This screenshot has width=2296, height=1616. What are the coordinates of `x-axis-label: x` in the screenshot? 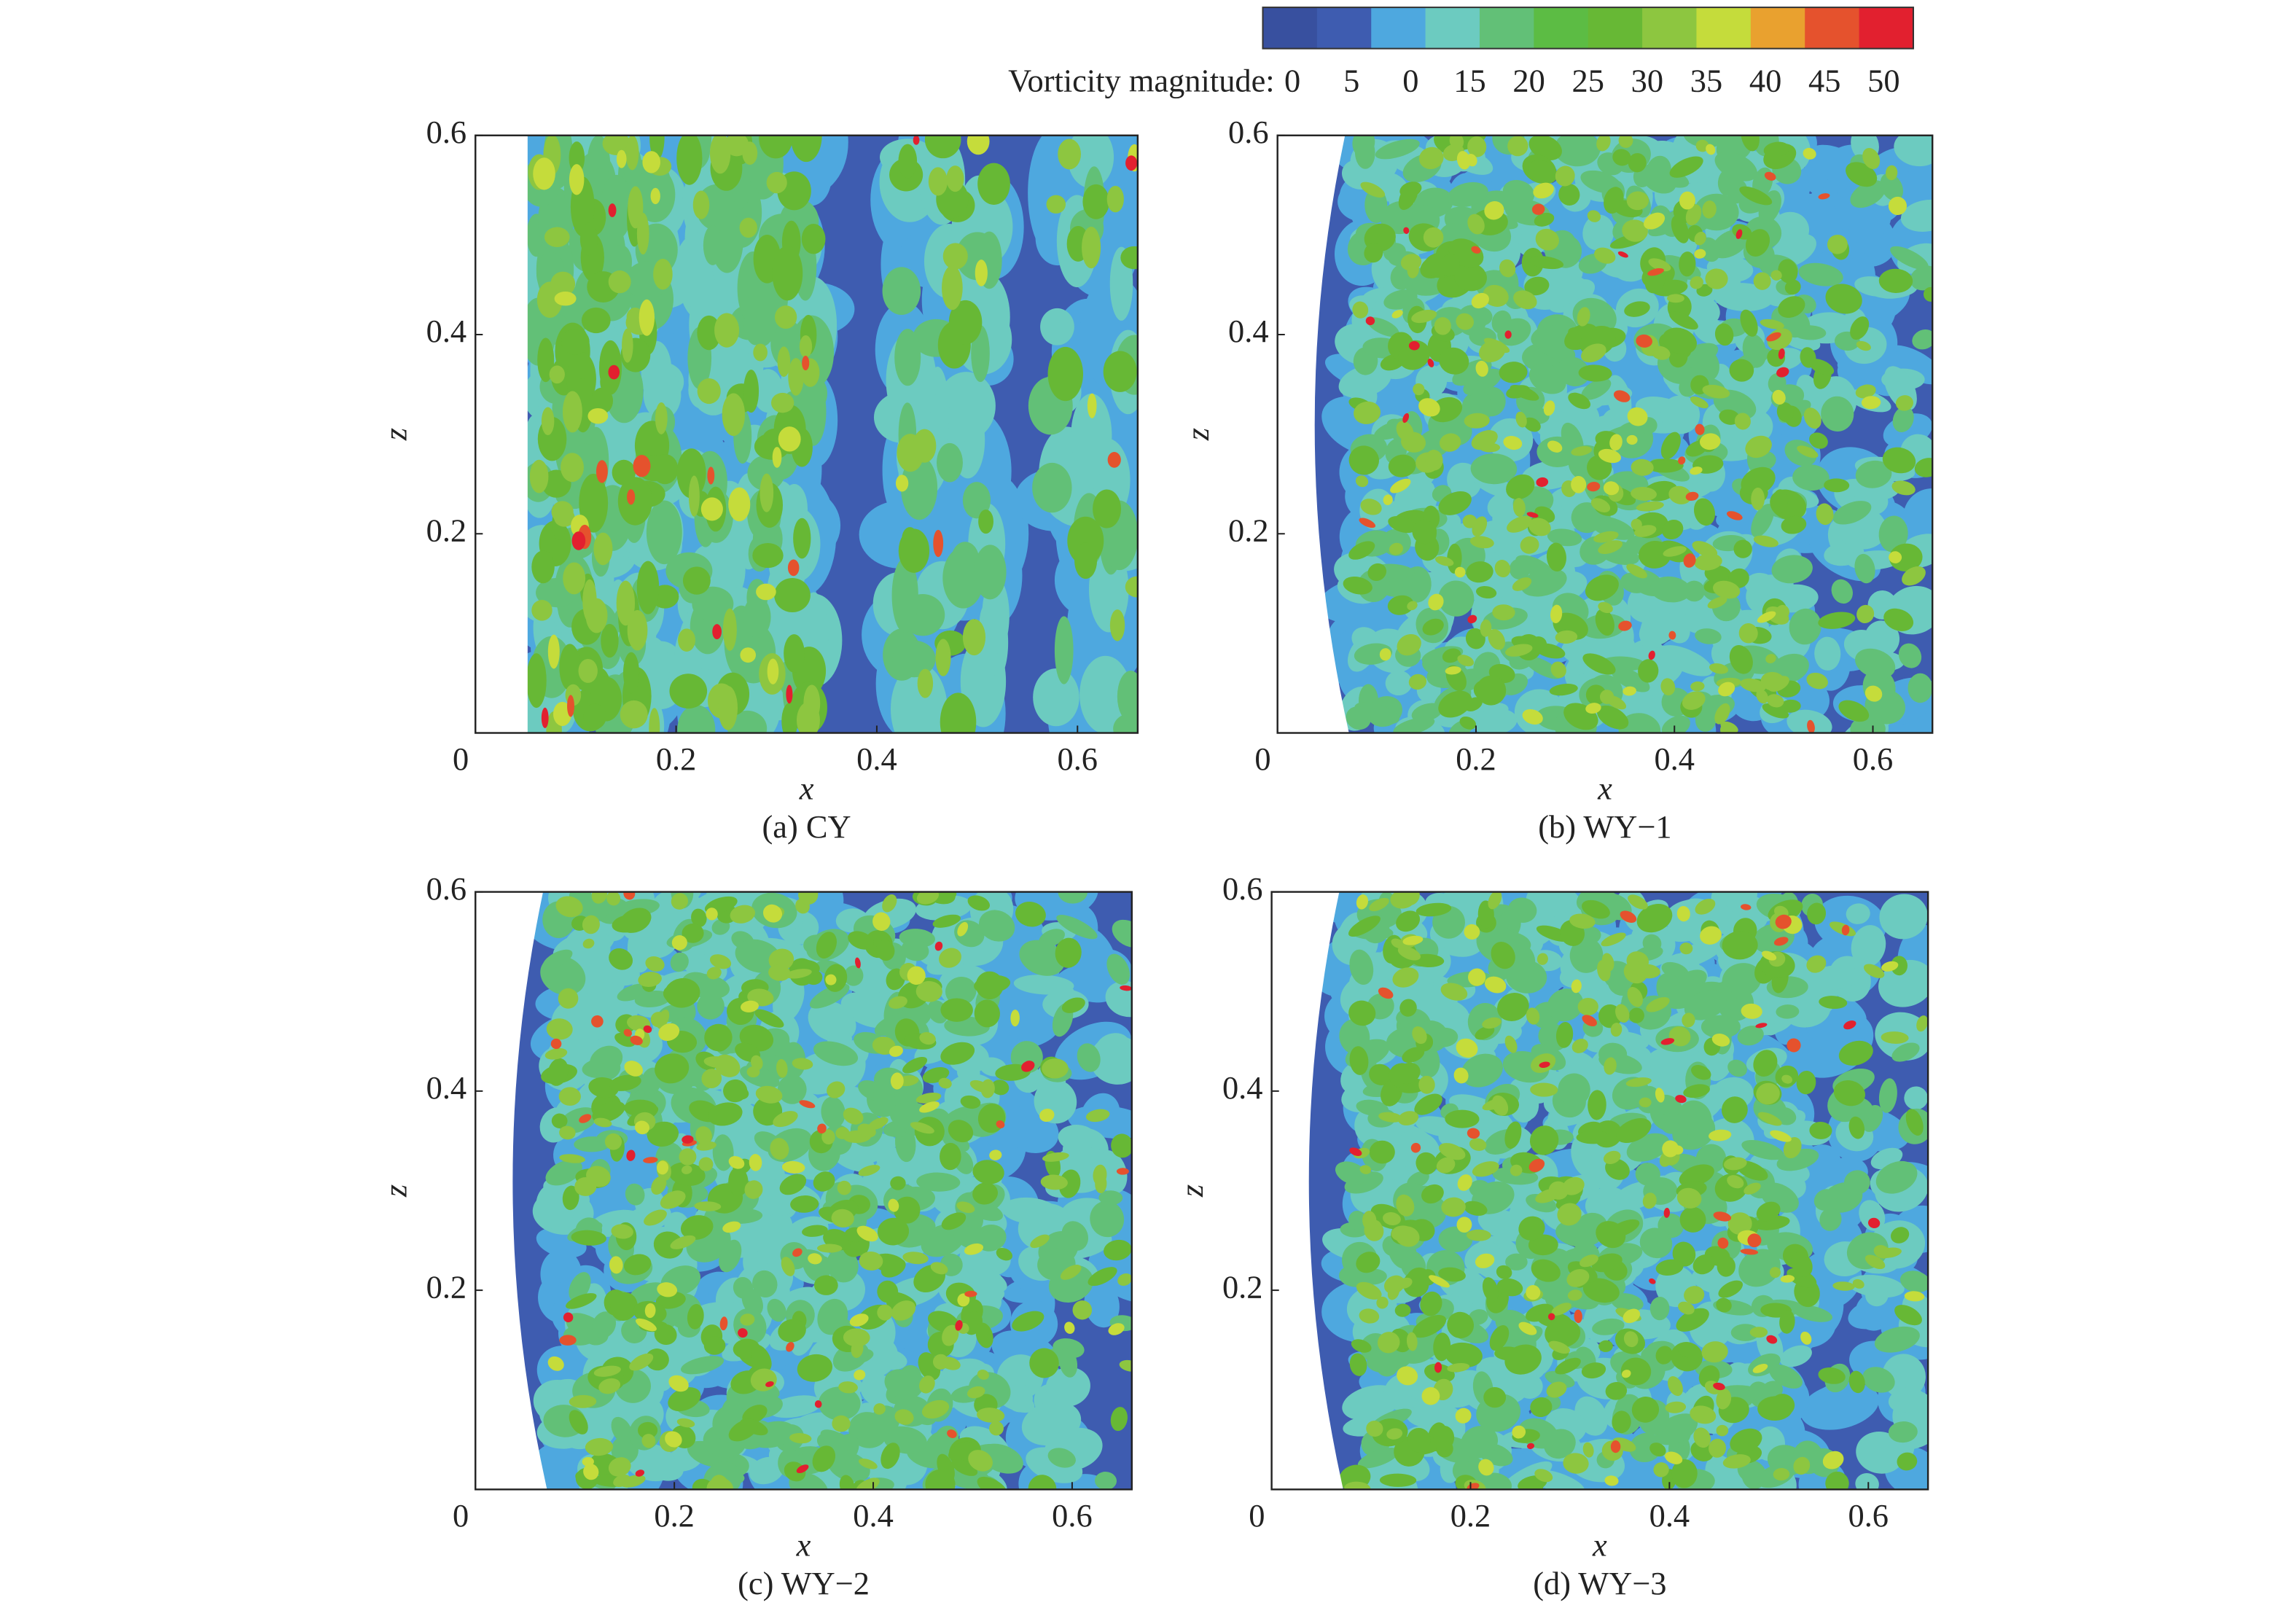 It's located at (807, 788).